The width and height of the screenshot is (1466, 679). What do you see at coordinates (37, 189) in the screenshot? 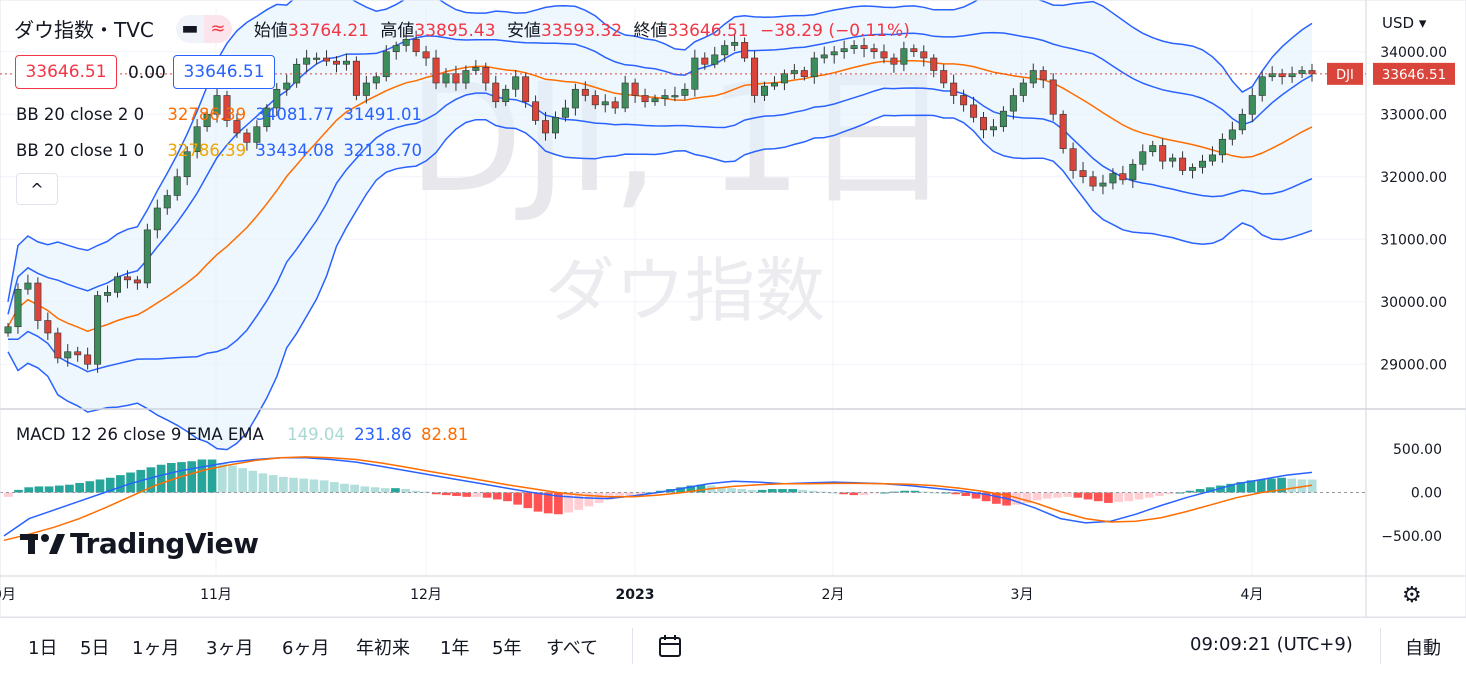
I see `collapse-legend-button: ^` at bounding box center [37, 189].